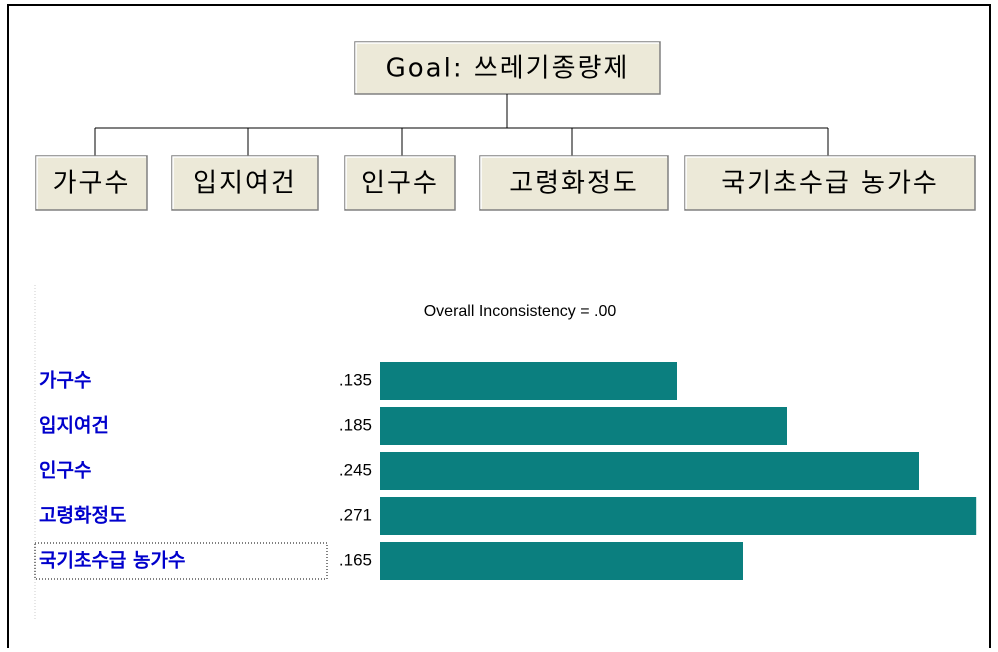  I want to click on value-label: .165, so click(355, 559).